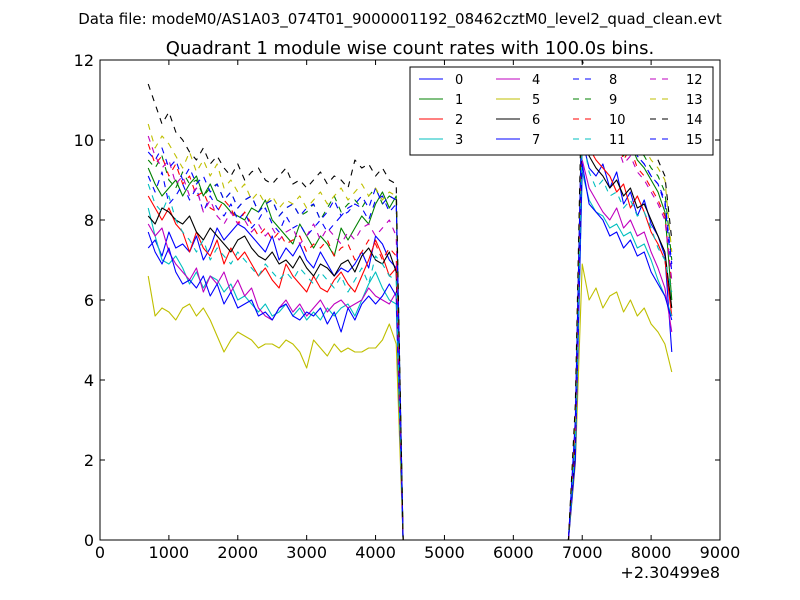 The image size is (800, 600). I want to click on legend-label-5: 5, so click(536, 100).